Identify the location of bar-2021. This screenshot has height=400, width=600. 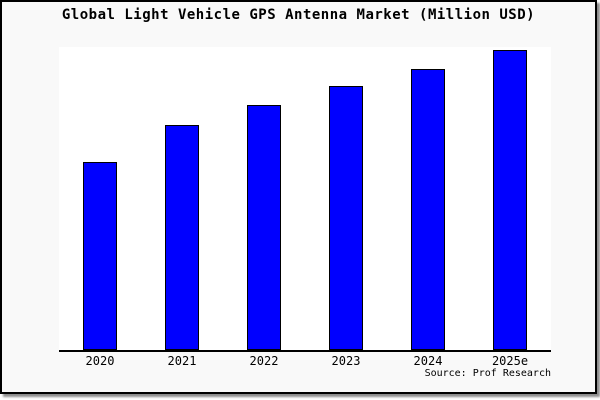
(182, 237).